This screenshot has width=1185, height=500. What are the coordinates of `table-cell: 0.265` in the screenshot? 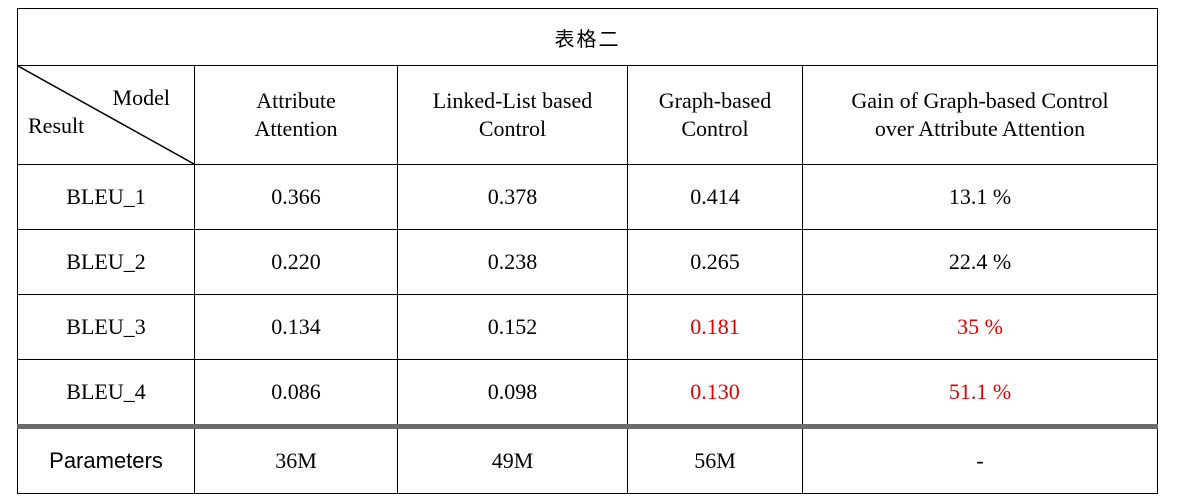 It's located at (715, 262).